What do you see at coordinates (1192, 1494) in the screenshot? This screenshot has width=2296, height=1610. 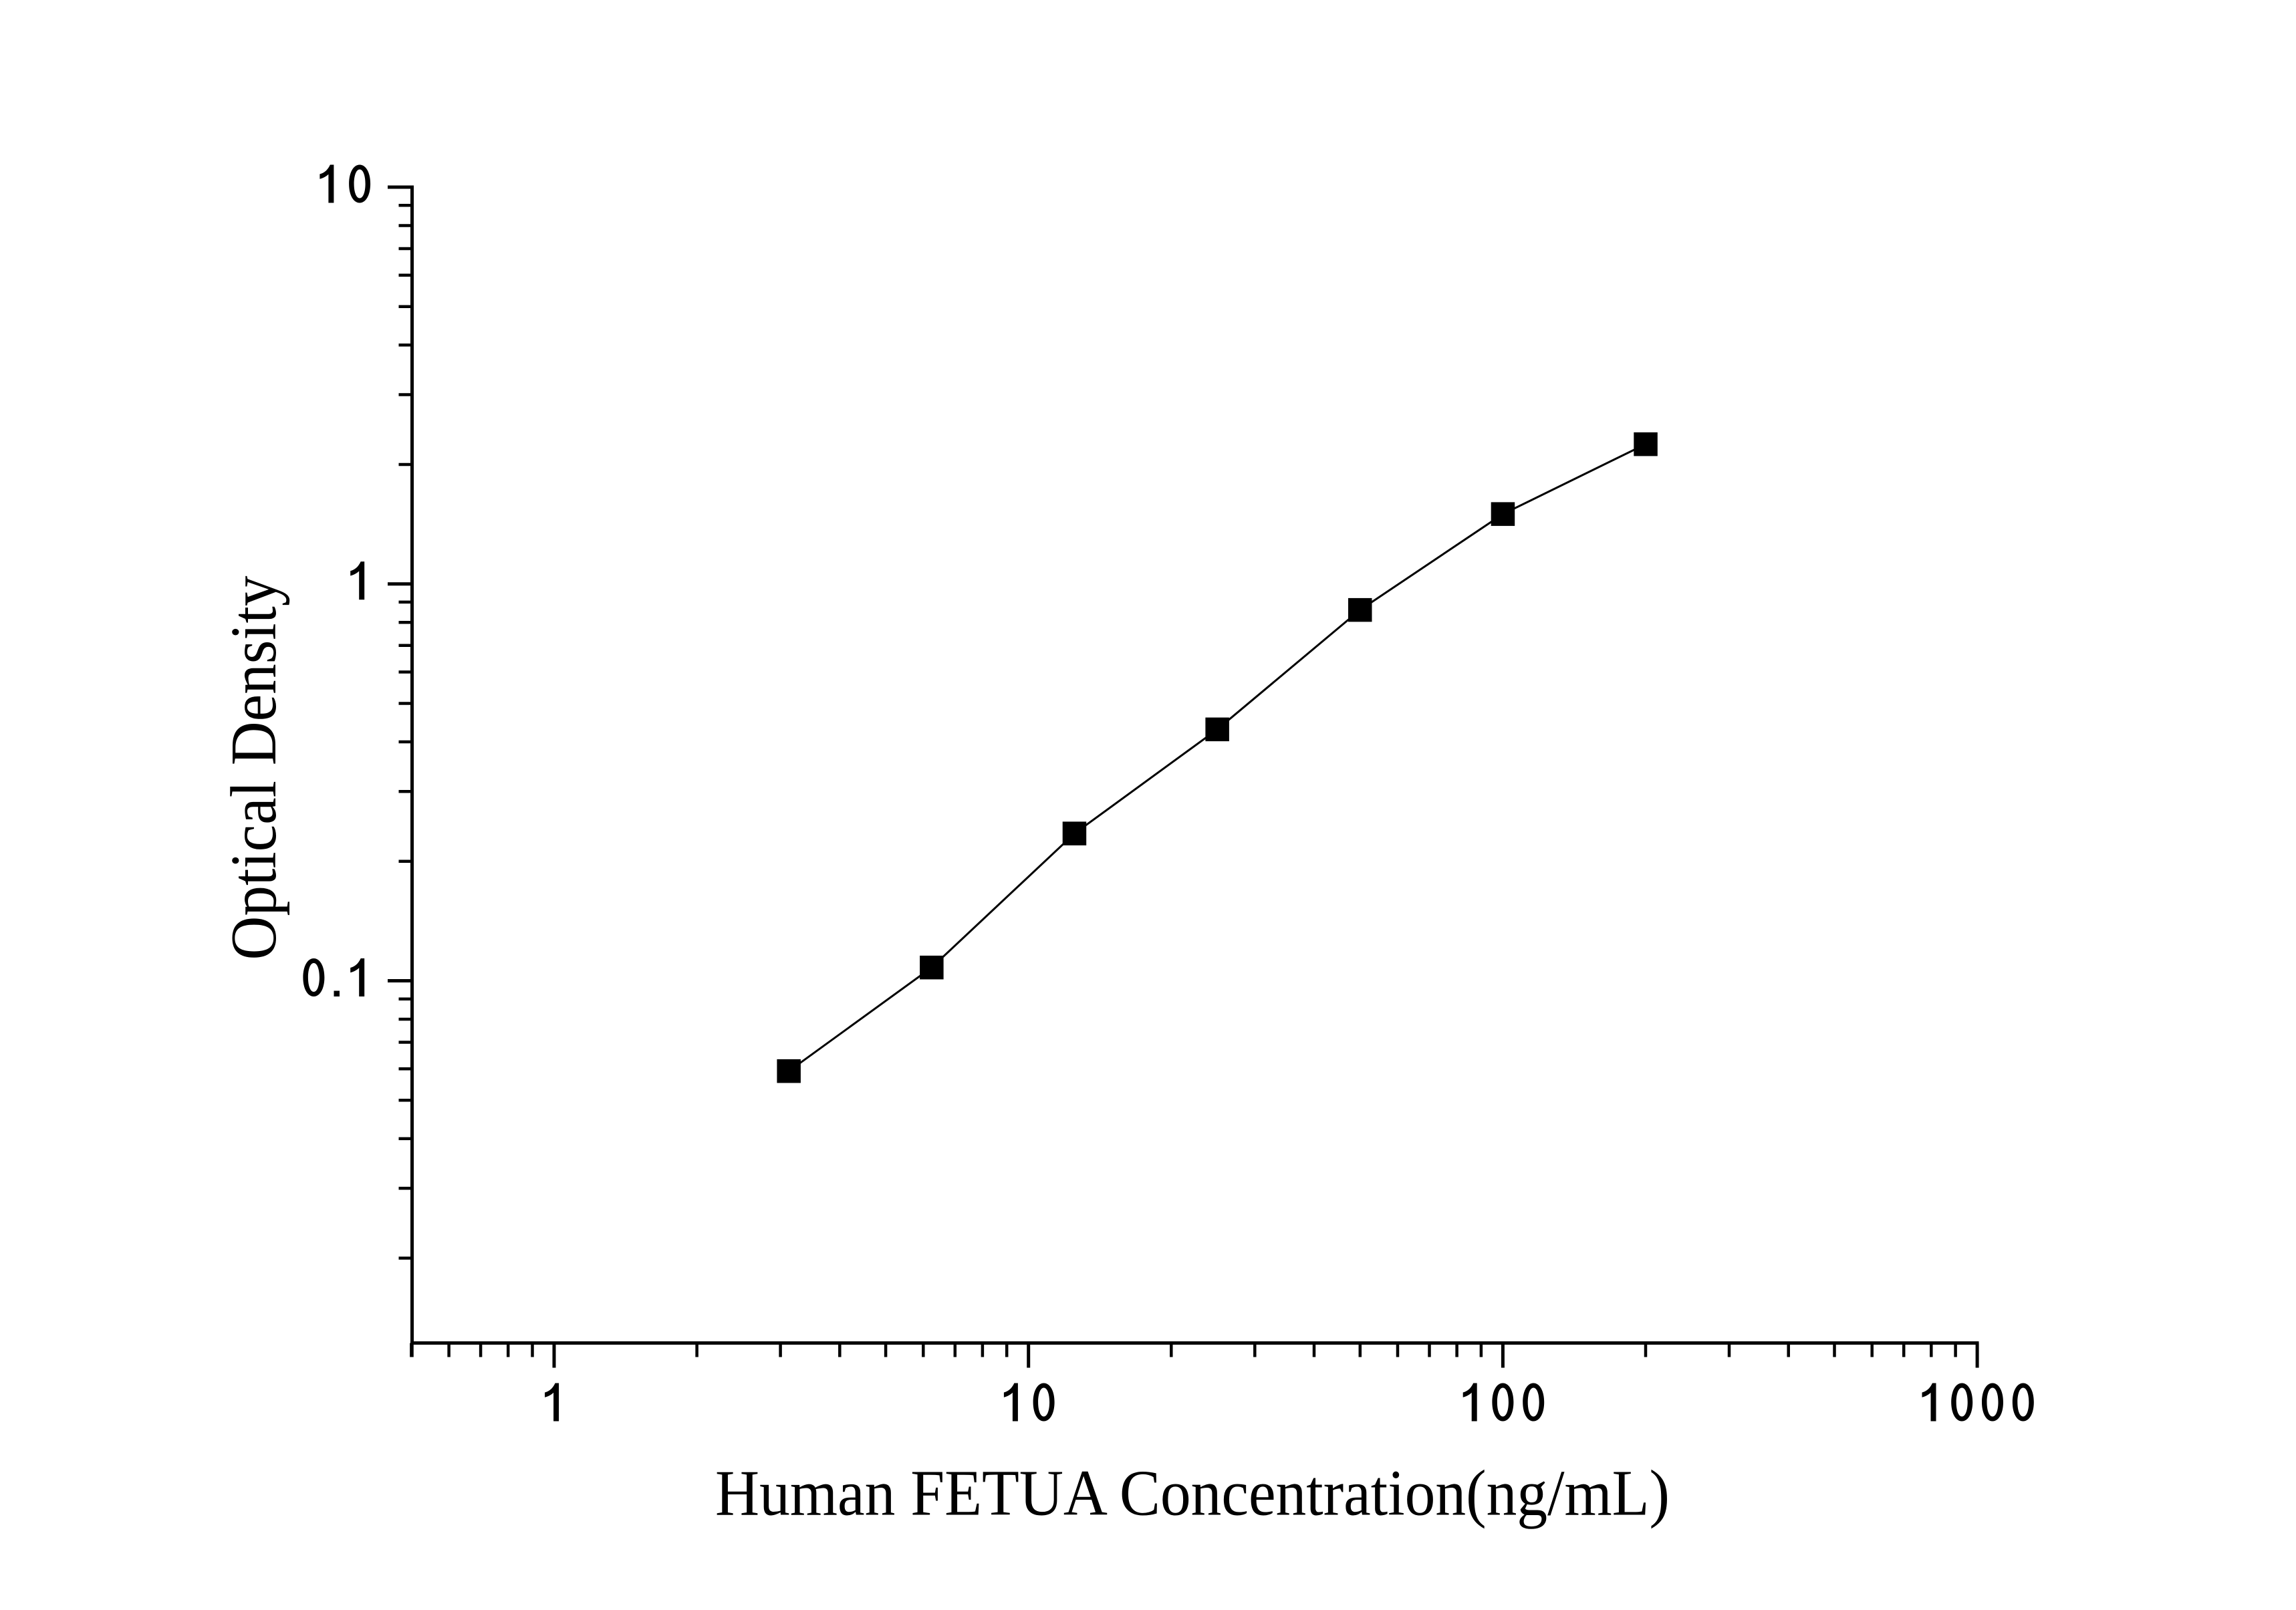 I see `svg-text:Human FETUA Concentration(ng/m: Human FETUA Concentration(ng/mL)` at bounding box center [1192, 1494].